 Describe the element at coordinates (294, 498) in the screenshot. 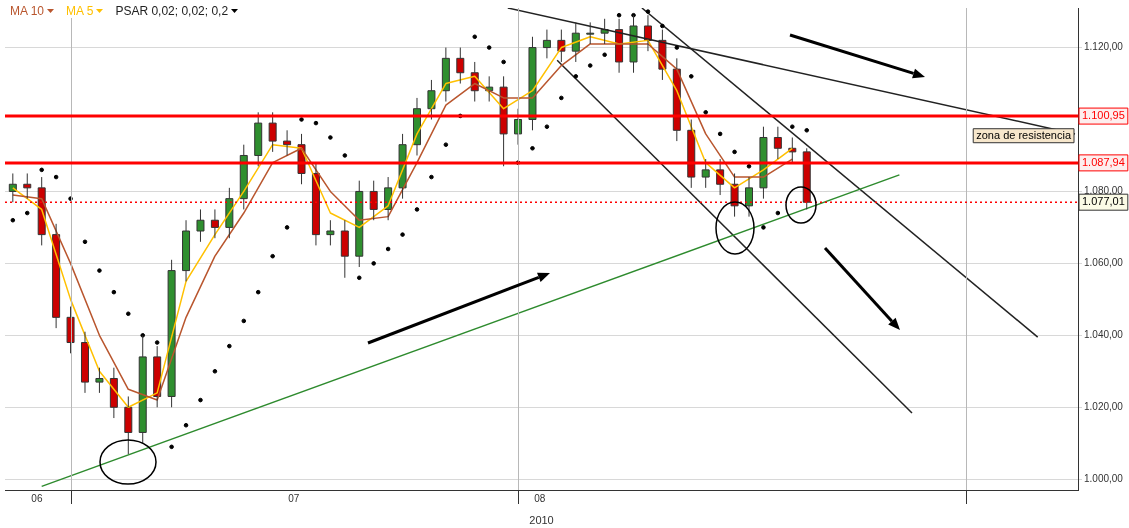

I see `x-tick-label: 07` at that location.